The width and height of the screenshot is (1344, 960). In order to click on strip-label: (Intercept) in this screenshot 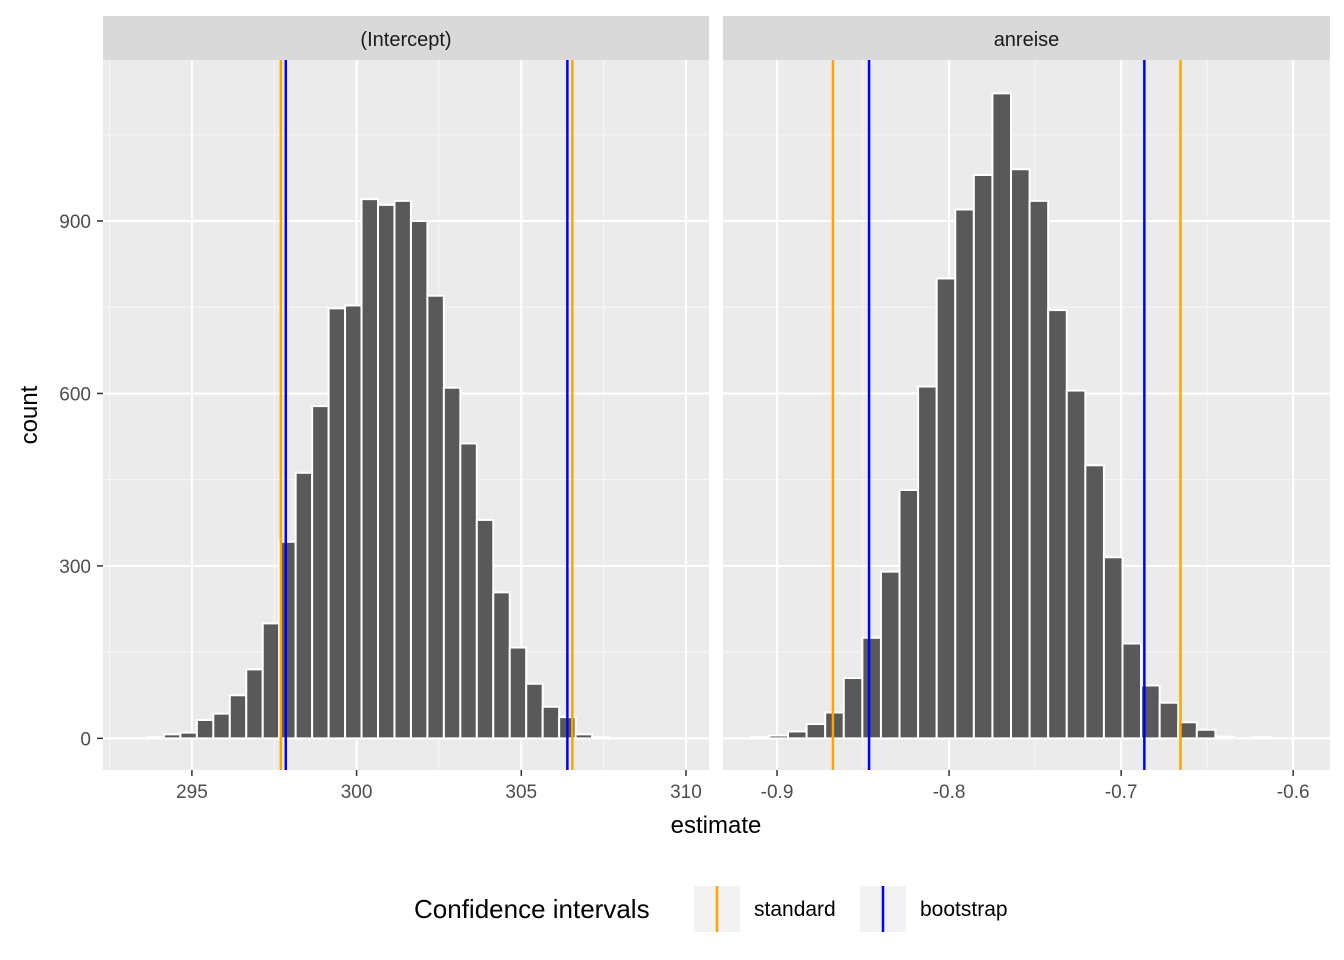, I will do `click(405, 40)`.